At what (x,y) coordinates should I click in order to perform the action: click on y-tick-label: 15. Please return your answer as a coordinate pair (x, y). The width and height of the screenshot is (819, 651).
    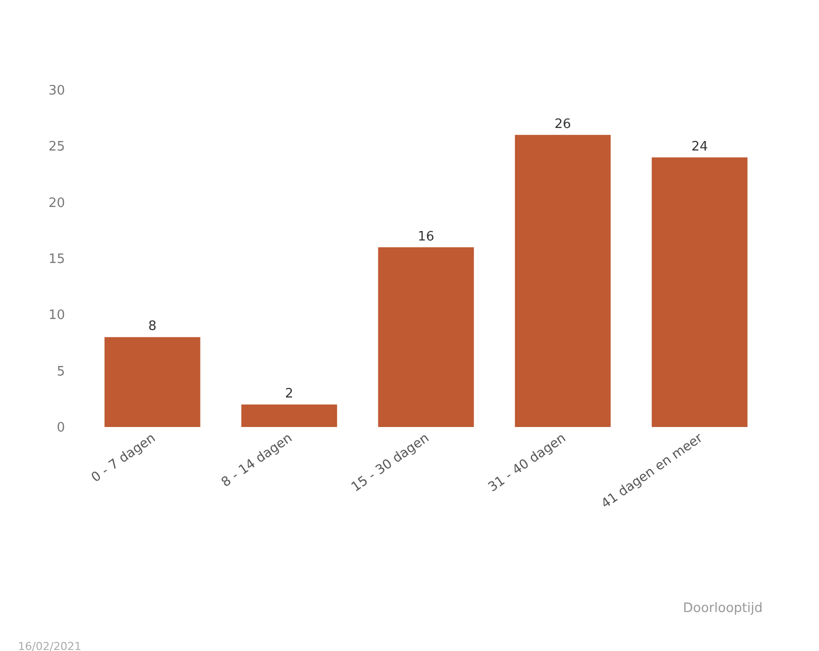
    Looking at the image, I should click on (56, 260).